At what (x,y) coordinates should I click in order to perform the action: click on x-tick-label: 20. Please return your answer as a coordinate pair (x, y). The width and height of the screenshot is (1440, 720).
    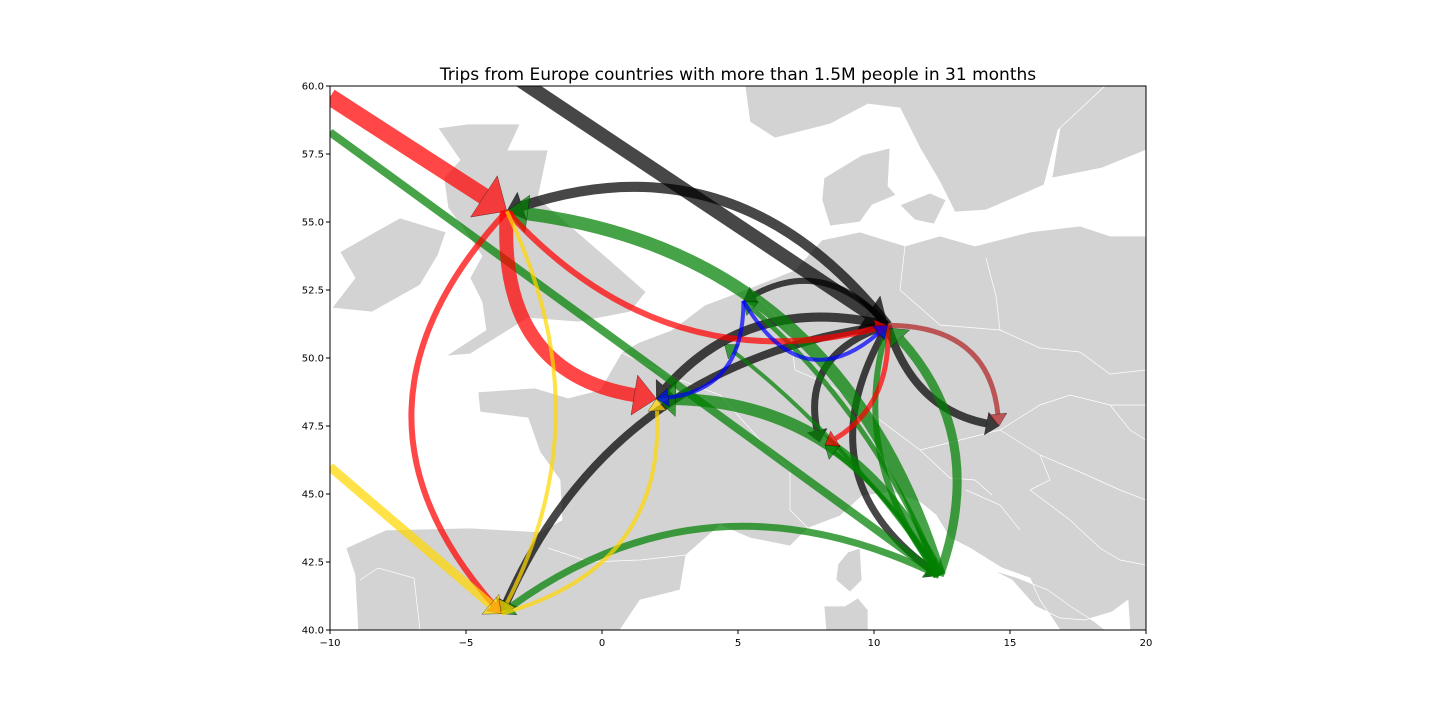
    Looking at the image, I should click on (1146, 643).